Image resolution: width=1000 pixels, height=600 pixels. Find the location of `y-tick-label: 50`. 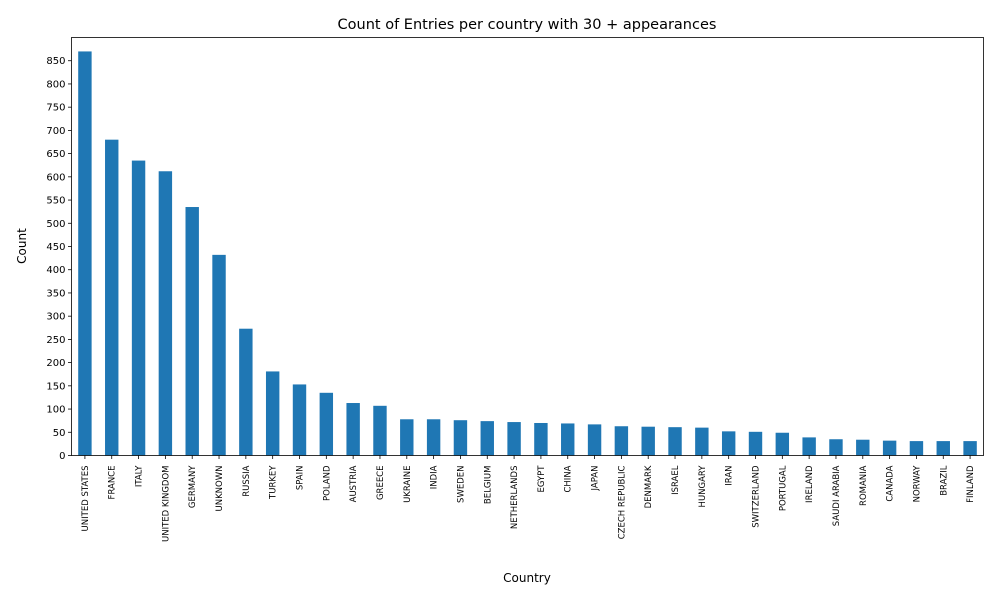

y-tick-label: 50 is located at coordinates (59, 433).